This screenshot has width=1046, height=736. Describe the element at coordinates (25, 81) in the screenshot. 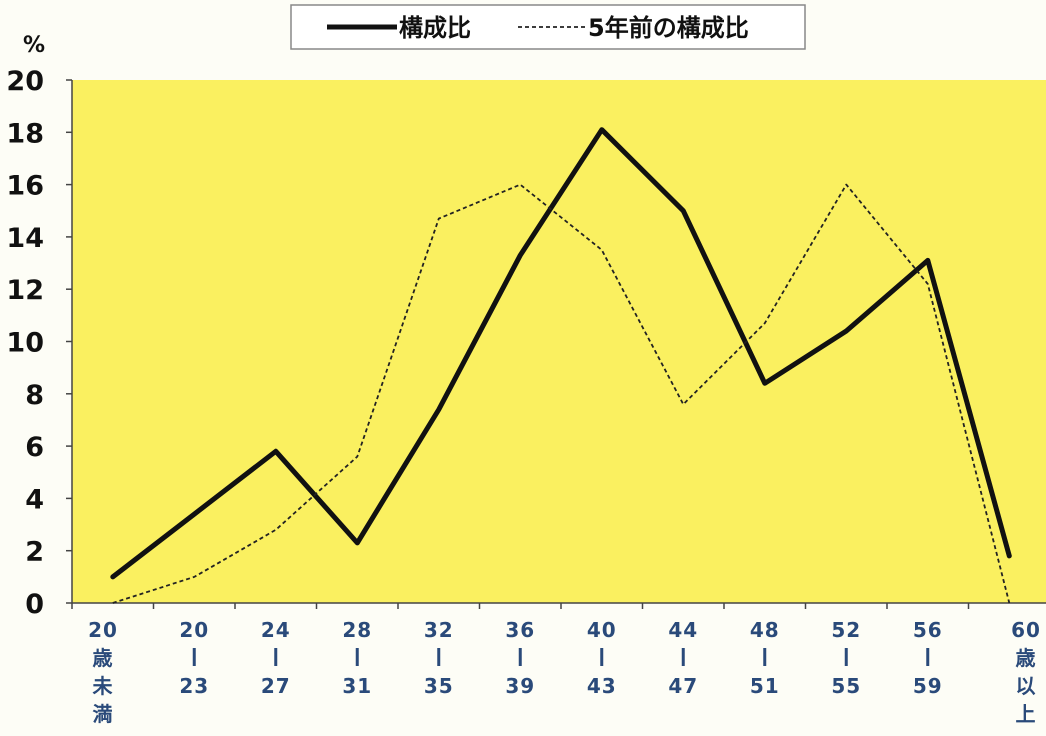

I see `y-tick-label: 20` at that location.